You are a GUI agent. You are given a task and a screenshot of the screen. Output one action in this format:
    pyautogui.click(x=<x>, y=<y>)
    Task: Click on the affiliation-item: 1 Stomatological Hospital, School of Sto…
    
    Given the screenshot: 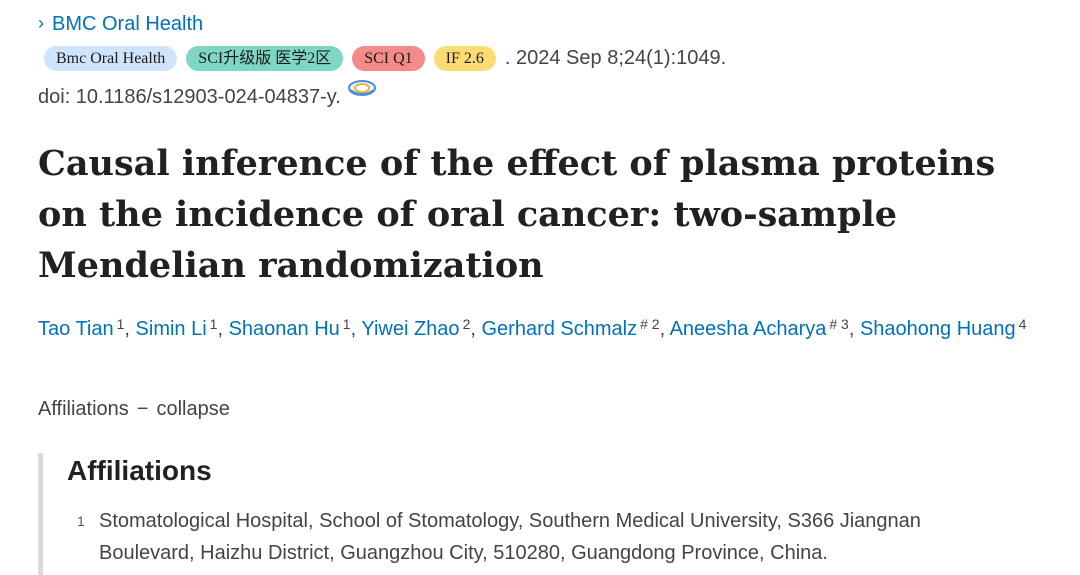 What is the action you would take?
    pyautogui.click(x=547, y=537)
    